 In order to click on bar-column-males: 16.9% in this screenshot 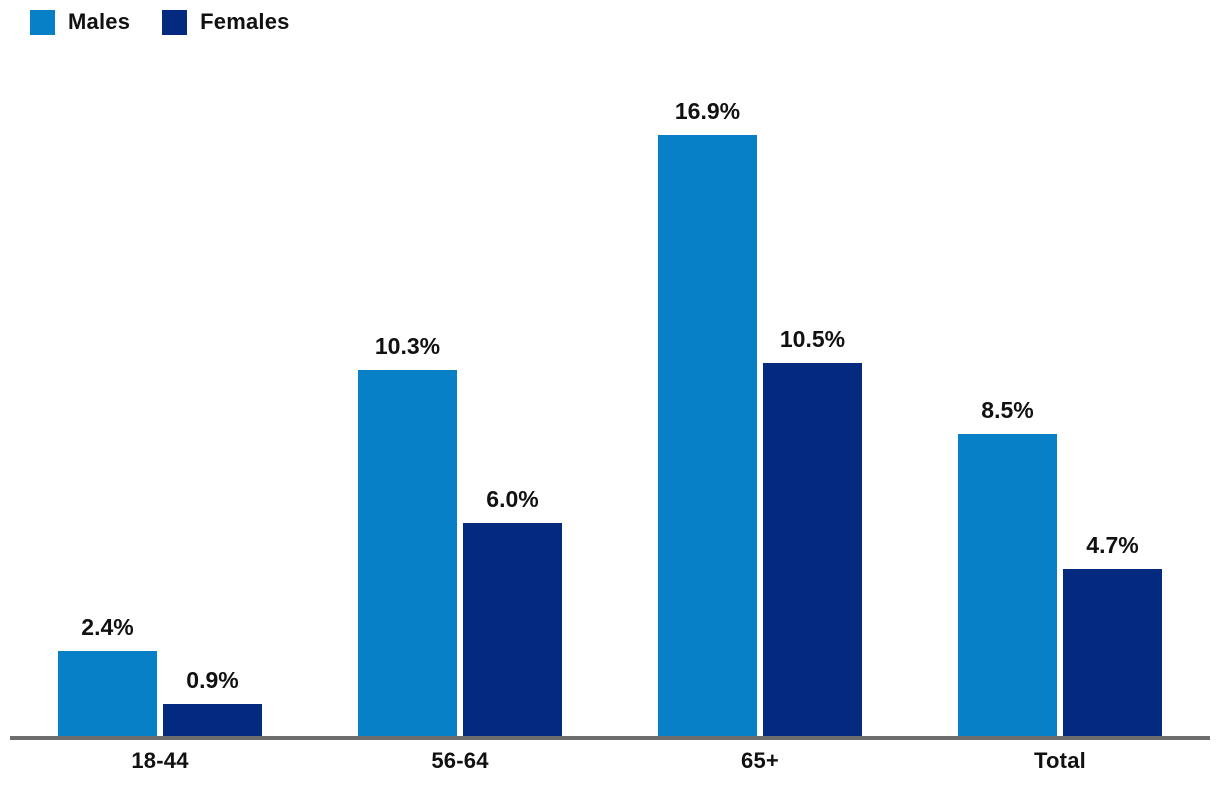, I will do `click(707, 417)`.